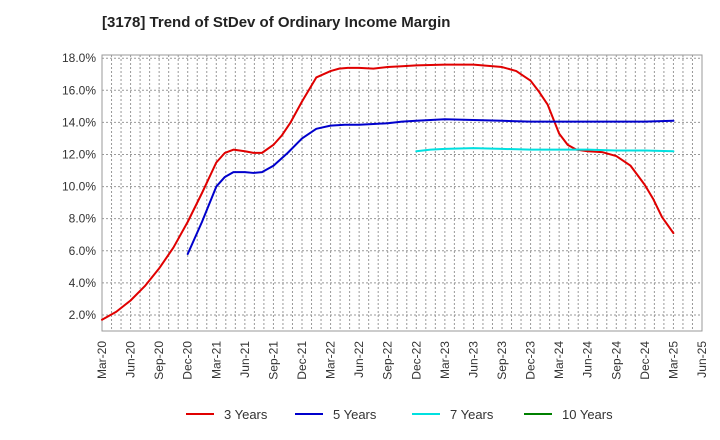  Describe the element at coordinates (399, 414) in the screenshot. I see `legend: 3 Years 5 Years 7 Years 10 Years` at that location.